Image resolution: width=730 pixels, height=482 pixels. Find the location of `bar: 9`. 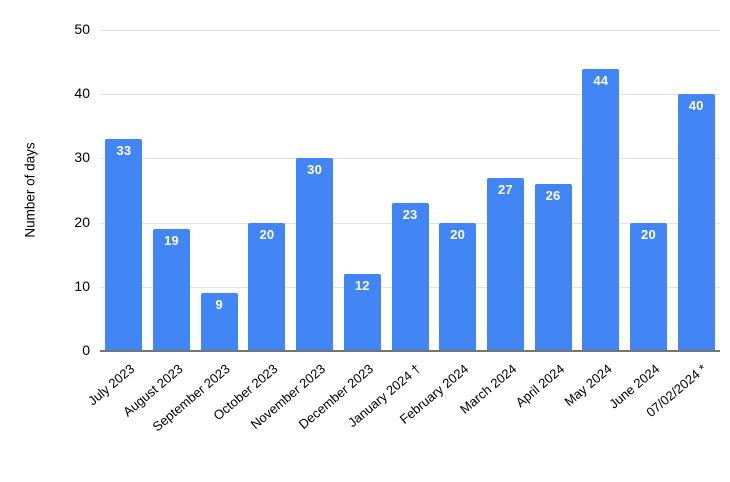

bar: 9 is located at coordinates (219, 322).